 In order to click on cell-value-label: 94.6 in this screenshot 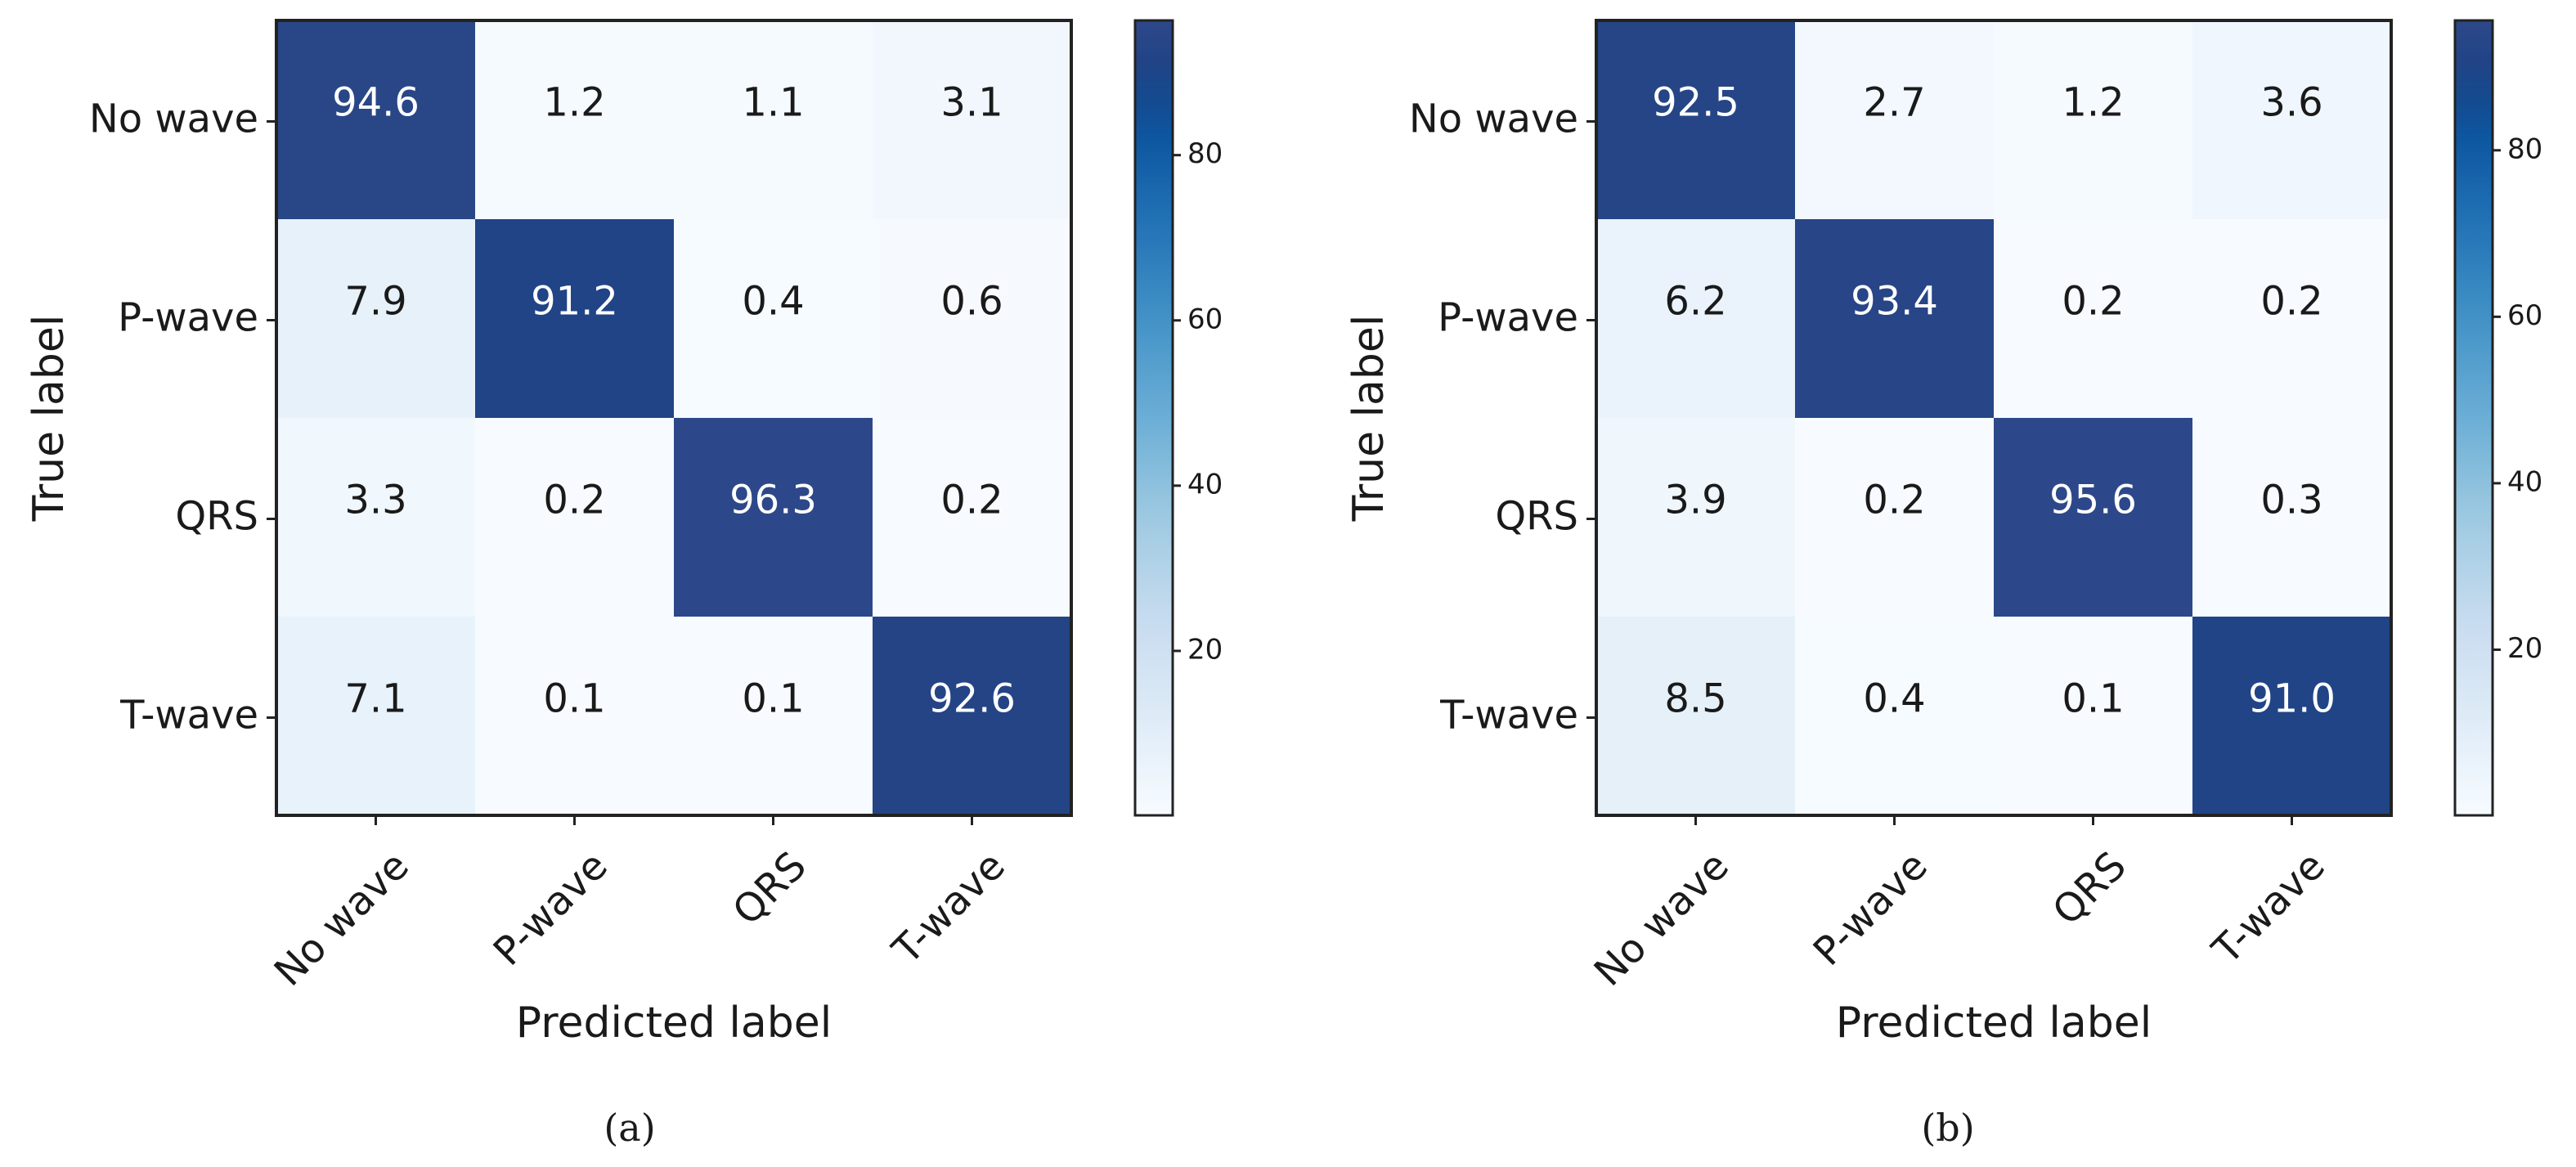, I will do `click(376, 103)`.